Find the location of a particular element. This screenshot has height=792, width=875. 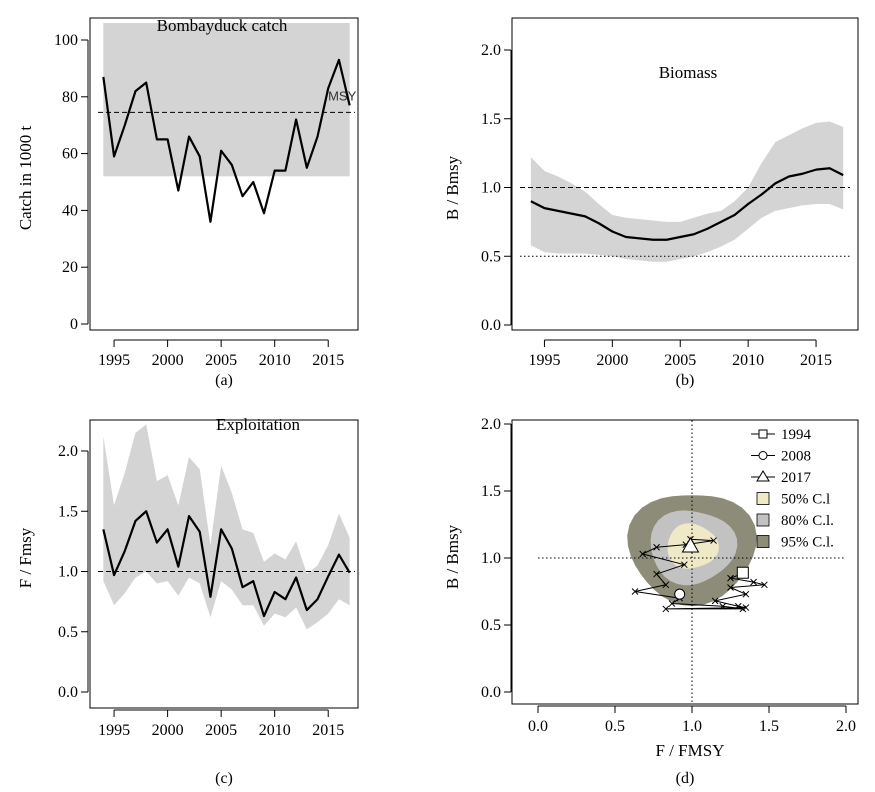

legend-entry: 50% C.l is located at coordinates (793, 500).